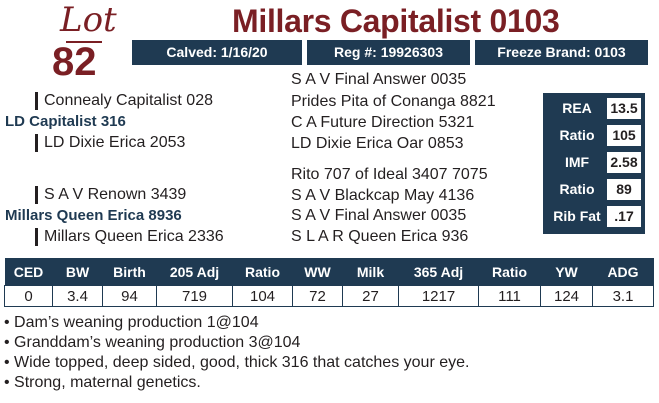 The height and width of the screenshot is (403, 659). I want to click on carcass-row: REA 13.5, so click(594, 108).